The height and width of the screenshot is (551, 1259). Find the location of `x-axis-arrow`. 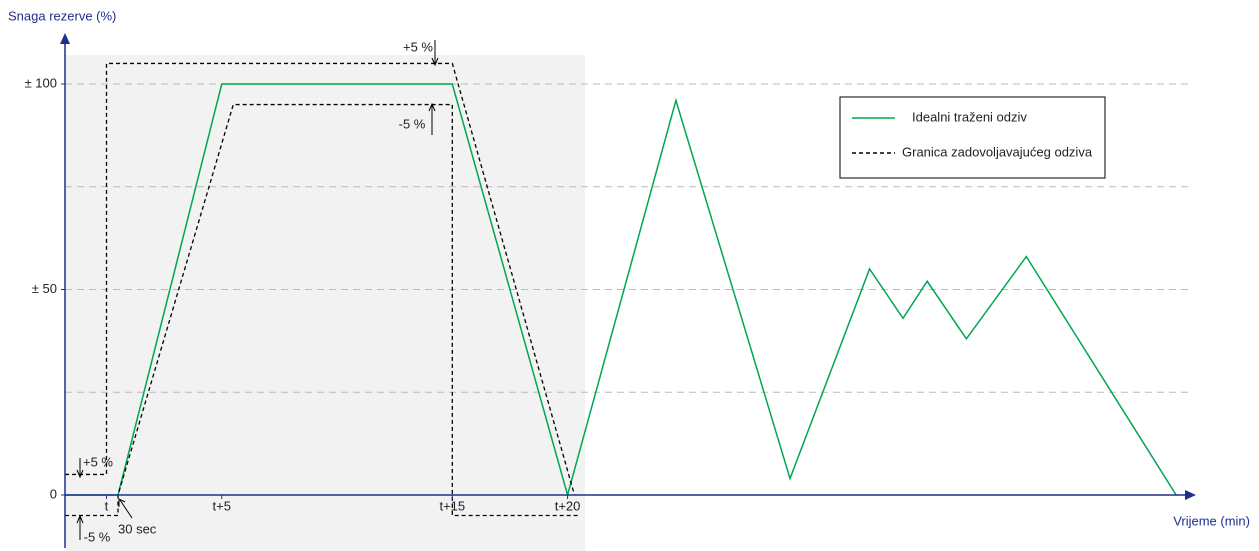

x-axis-arrow is located at coordinates (1190, 495).